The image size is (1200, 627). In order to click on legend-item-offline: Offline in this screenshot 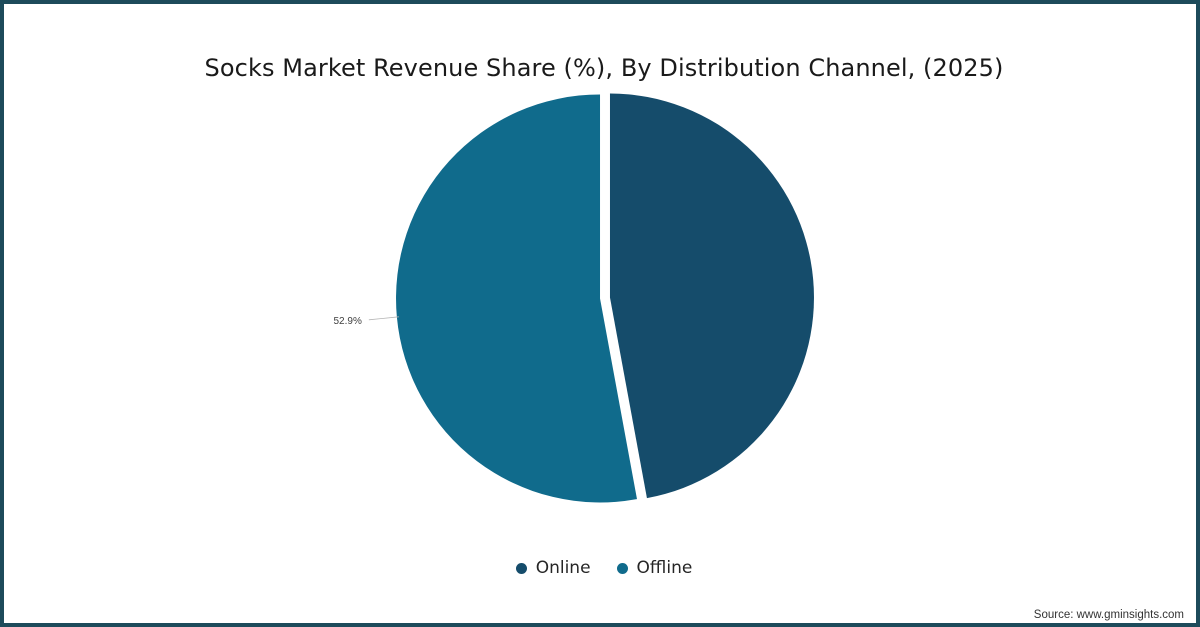, I will do `click(654, 568)`.